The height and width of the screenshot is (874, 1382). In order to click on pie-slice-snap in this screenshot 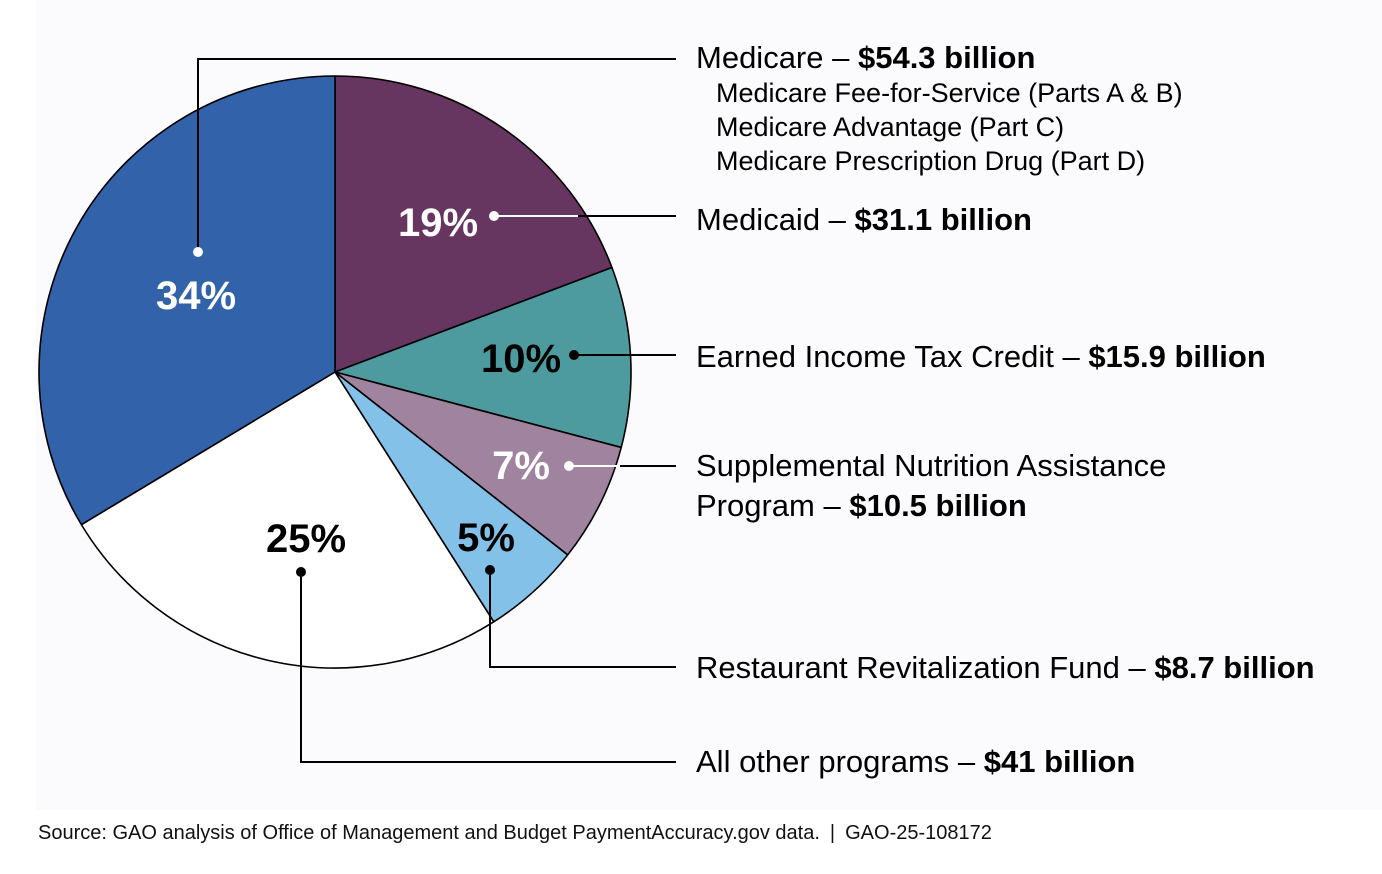, I will do `click(478, 463)`.